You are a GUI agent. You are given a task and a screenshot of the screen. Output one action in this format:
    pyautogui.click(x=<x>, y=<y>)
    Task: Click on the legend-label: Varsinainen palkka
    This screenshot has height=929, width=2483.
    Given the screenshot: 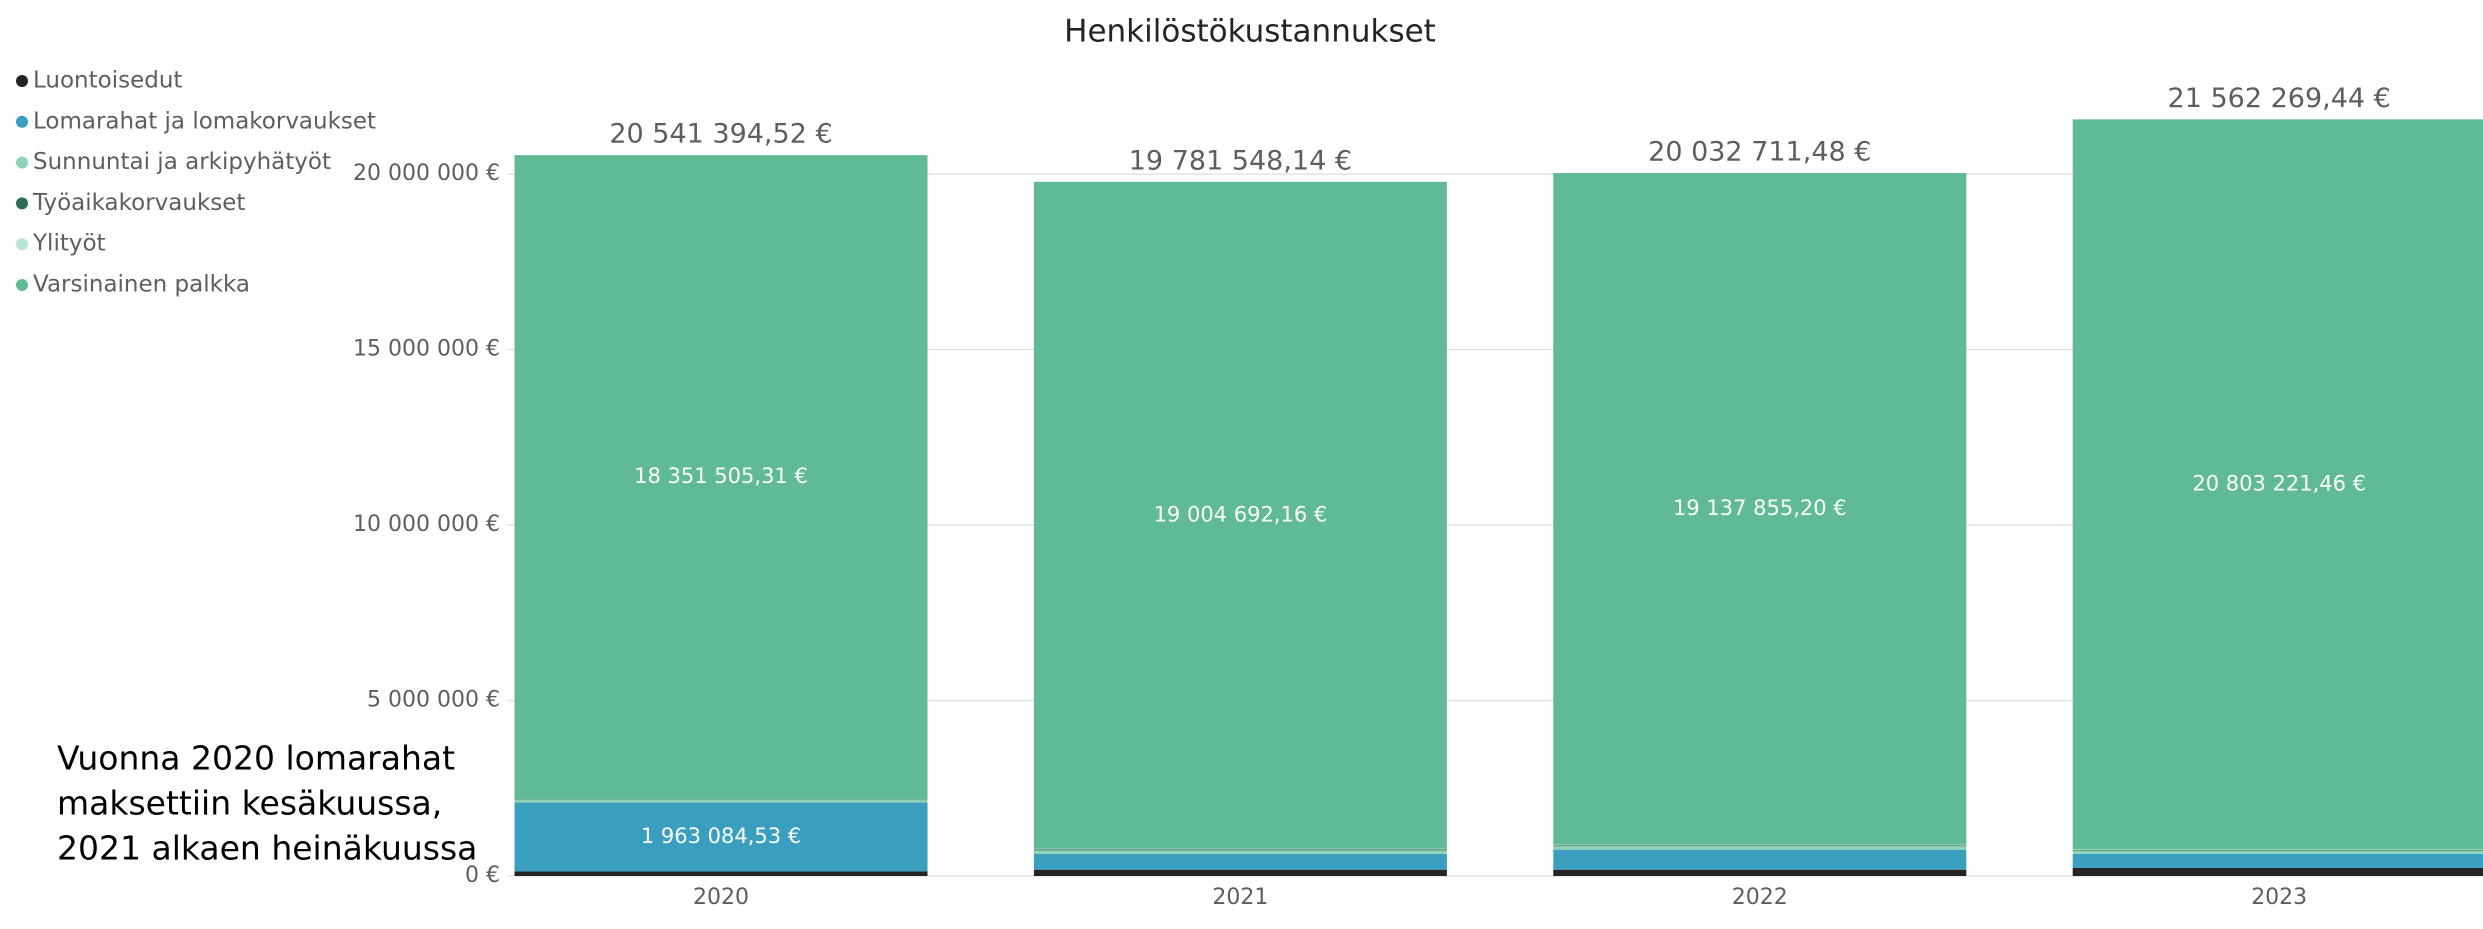 What is the action you would take?
    pyautogui.click(x=141, y=285)
    